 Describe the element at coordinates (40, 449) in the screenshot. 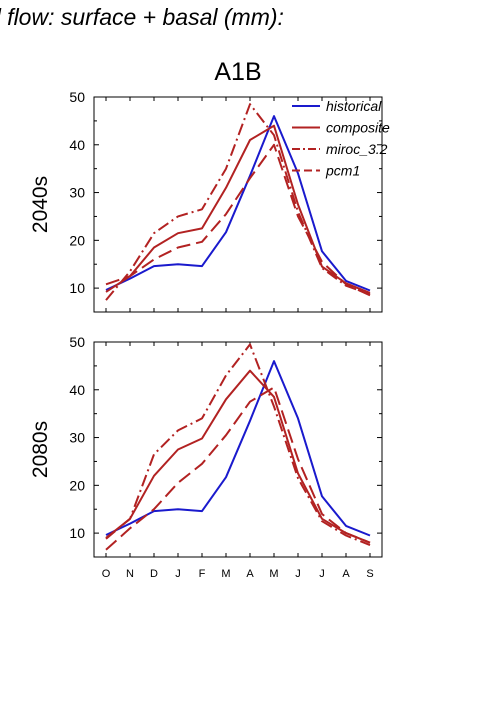

I see `row-label: 2080s` at that location.